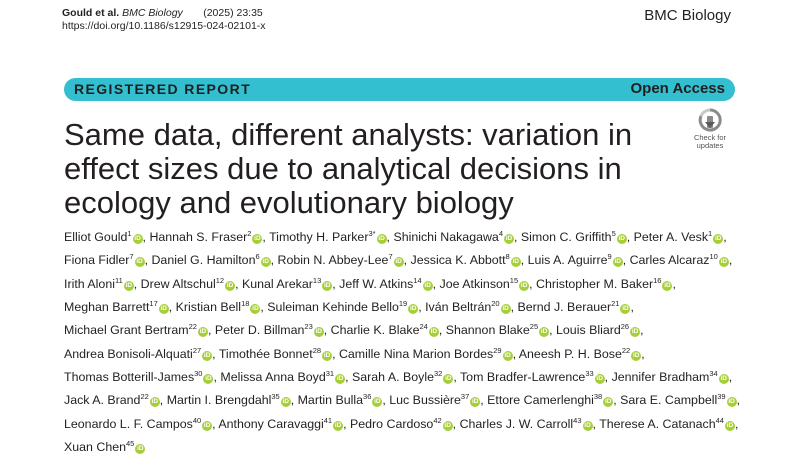 This screenshot has width=800, height=457. What do you see at coordinates (277, 283) in the screenshot?
I see `author-name: Kunal Arekar` at bounding box center [277, 283].